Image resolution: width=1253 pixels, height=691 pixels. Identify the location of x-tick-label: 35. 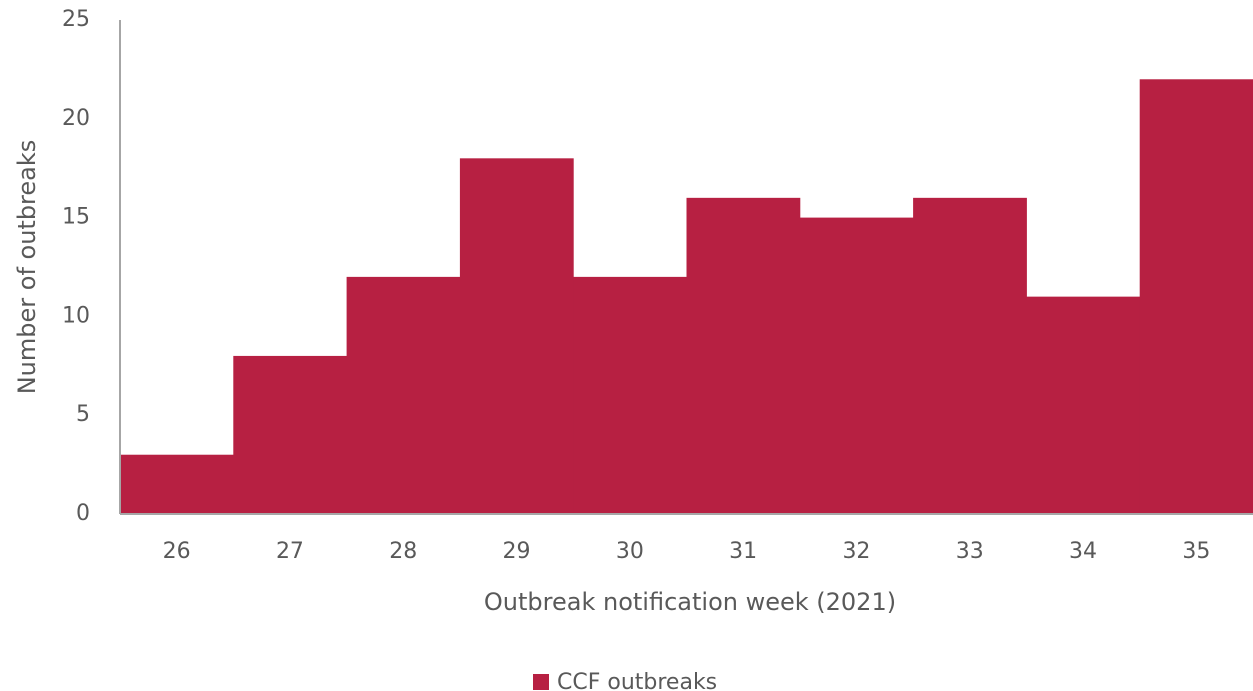
(1196, 551).